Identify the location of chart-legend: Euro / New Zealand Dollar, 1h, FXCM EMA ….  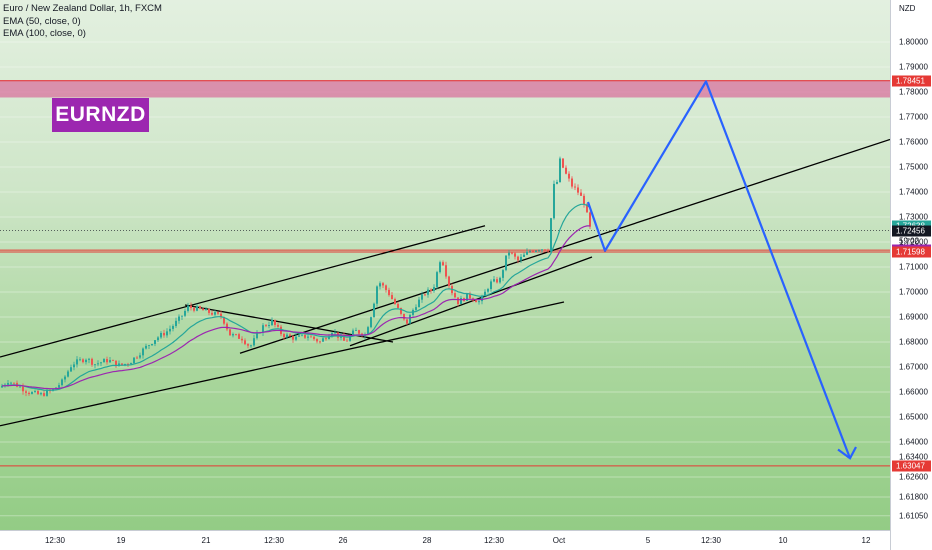
(82, 22).